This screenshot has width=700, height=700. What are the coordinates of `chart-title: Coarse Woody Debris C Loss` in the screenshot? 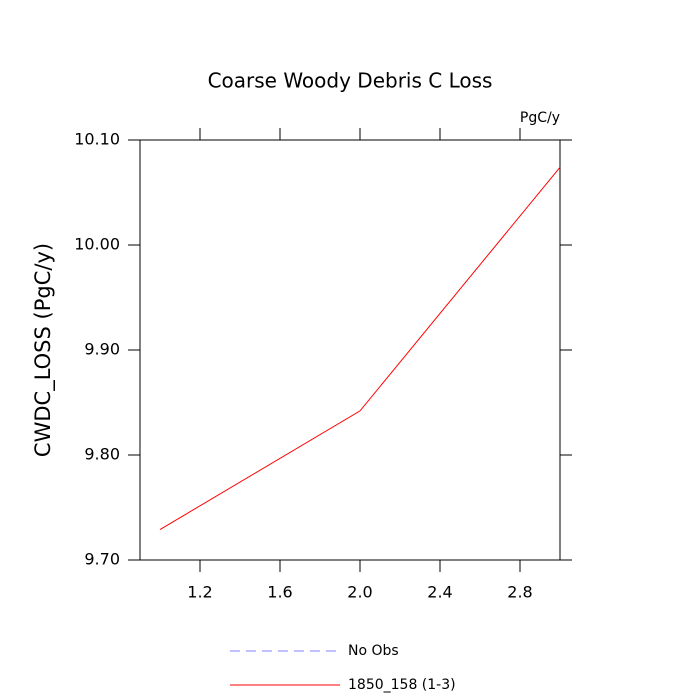 It's located at (350, 81).